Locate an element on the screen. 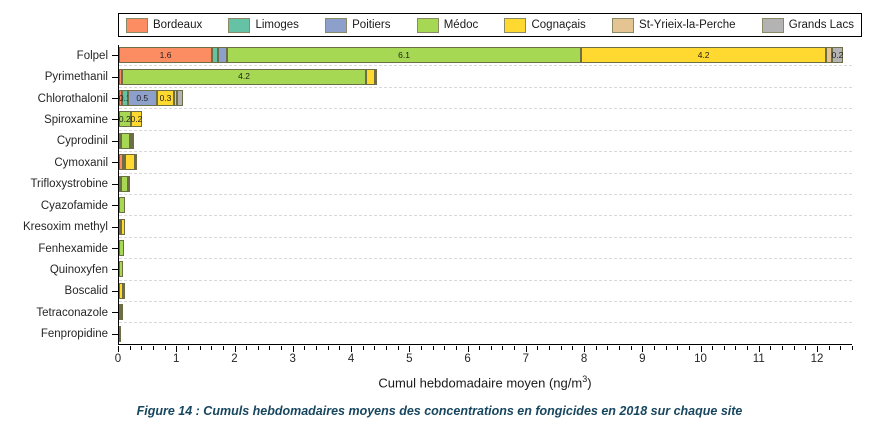 Image resolution: width=879 pixels, height=431 pixels. bar-row: 0.1 0.5 0.3 is located at coordinates (482, 99).